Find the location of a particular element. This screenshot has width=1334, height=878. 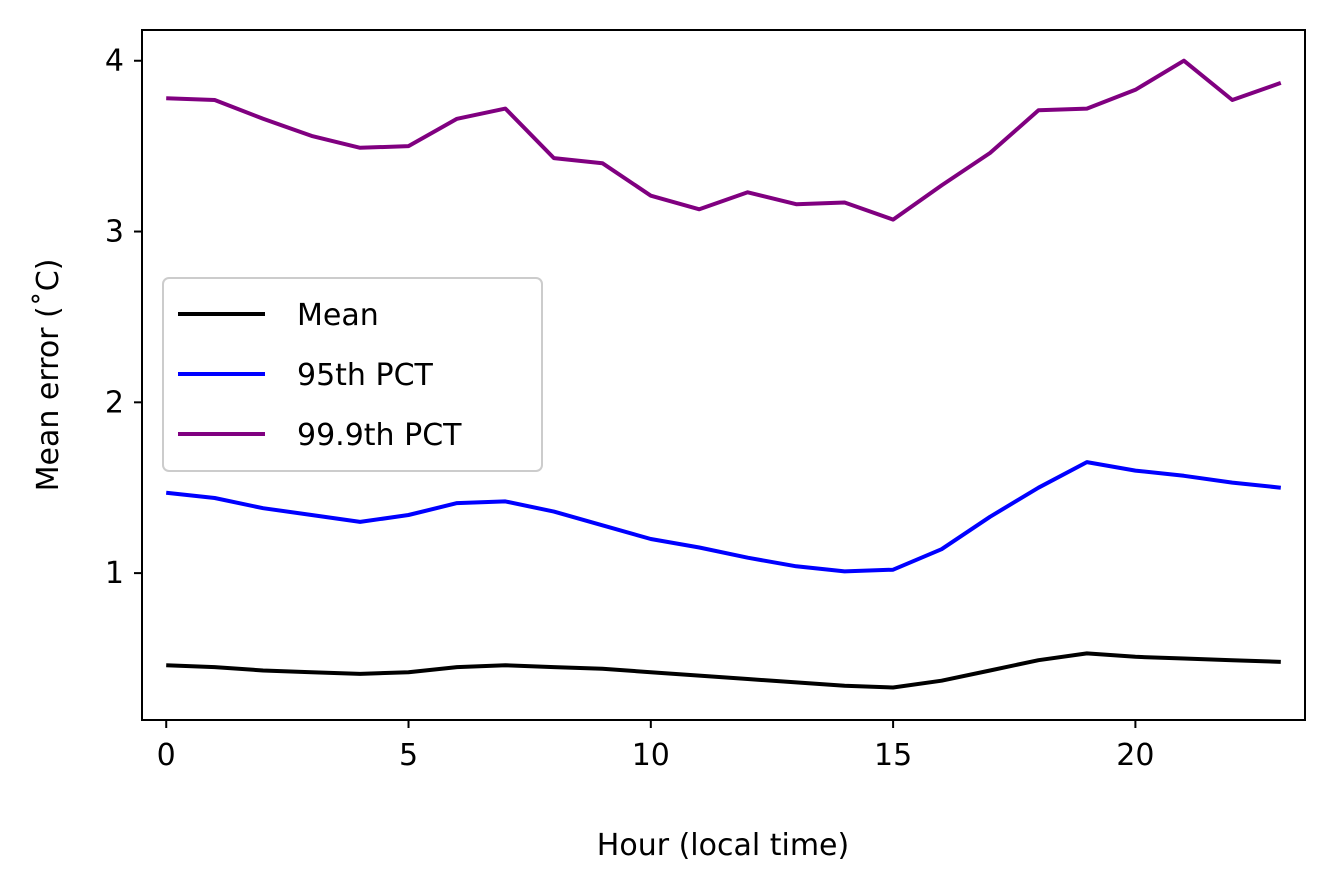

x-tick-label: 5 is located at coordinates (408, 755).